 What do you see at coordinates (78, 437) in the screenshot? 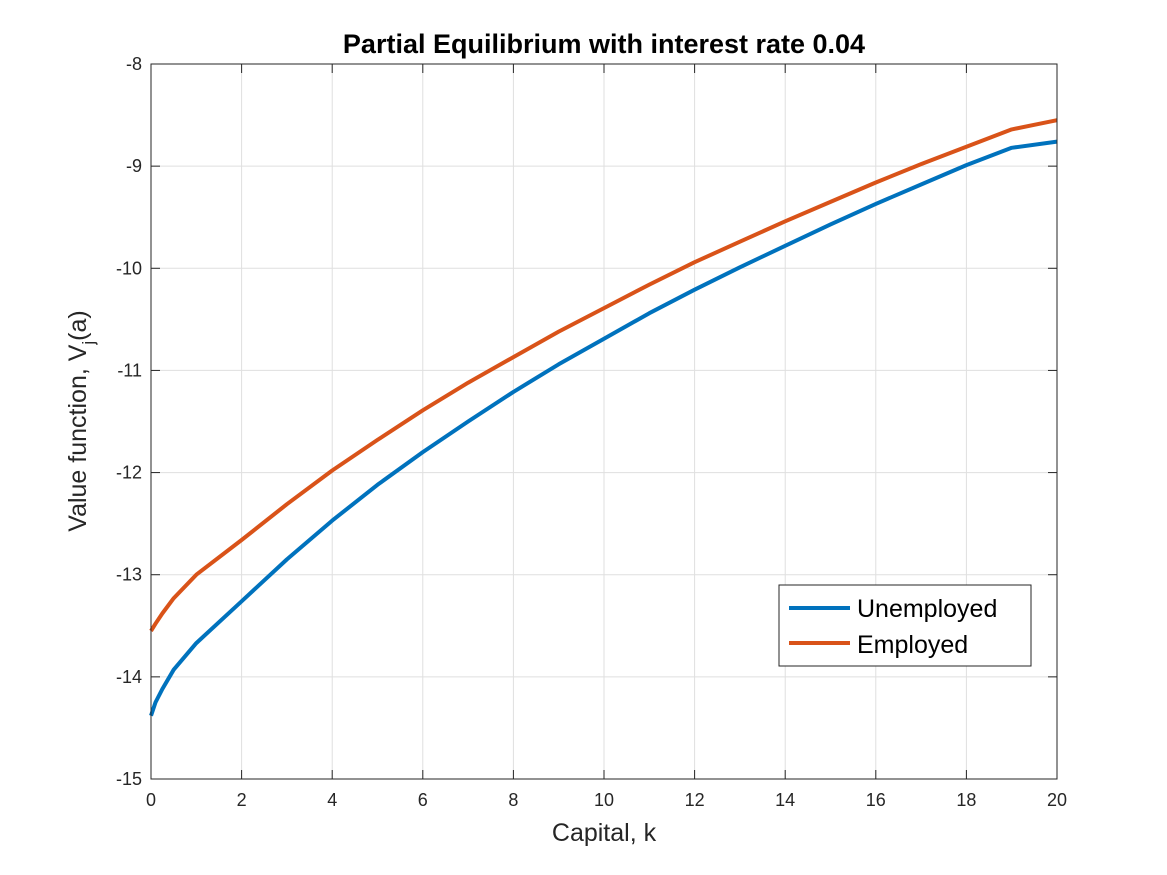
I see `y-axis-label-main: Value function, V` at bounding box center [78, 437].